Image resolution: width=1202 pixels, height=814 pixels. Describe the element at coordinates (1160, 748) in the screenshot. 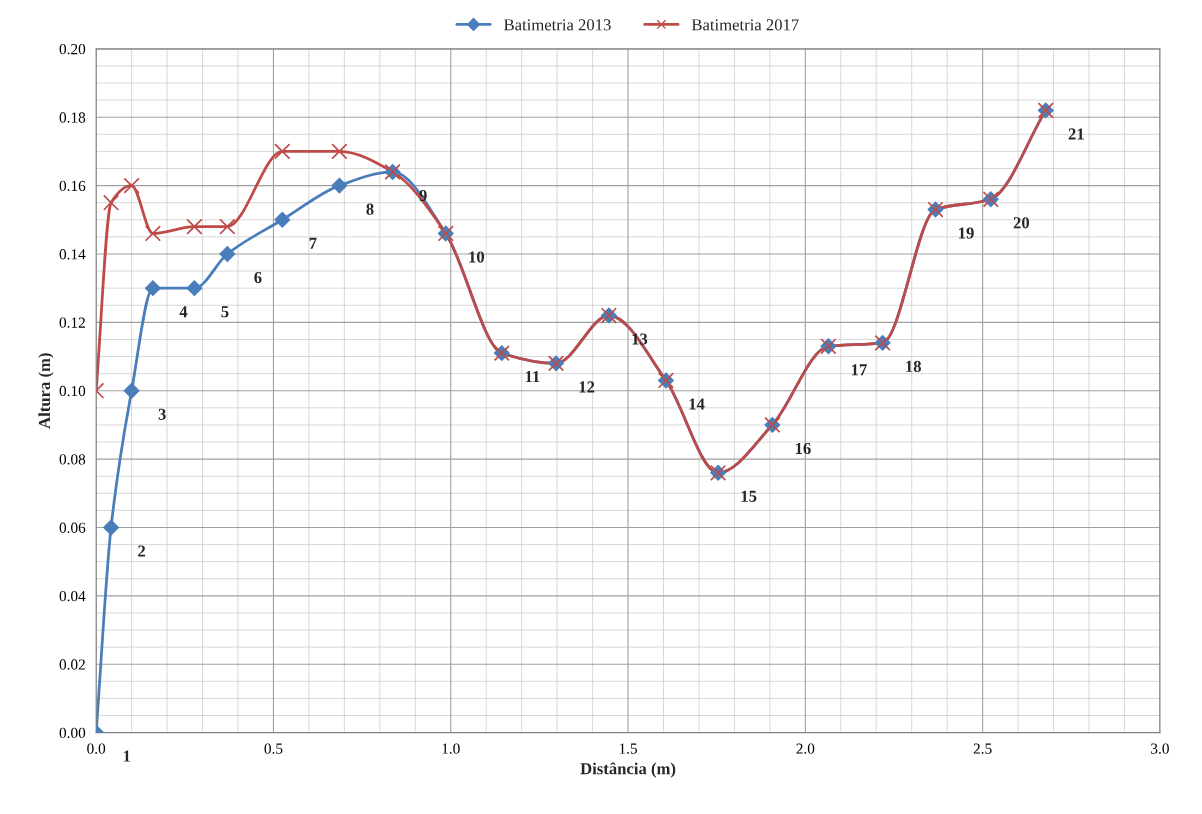

I see `x-tick-label: 3.0` at that location.